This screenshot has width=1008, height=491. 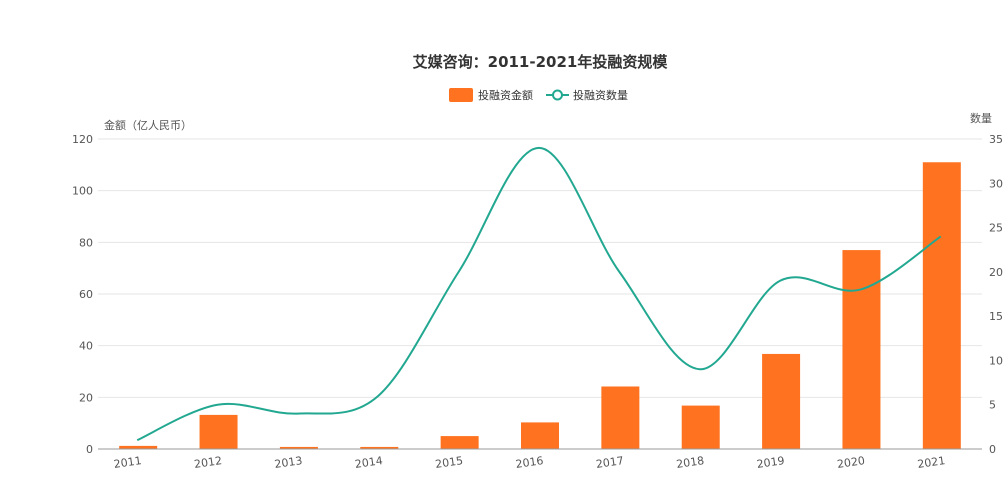 I want to click on bar-2014, so click(x=379, y=447).